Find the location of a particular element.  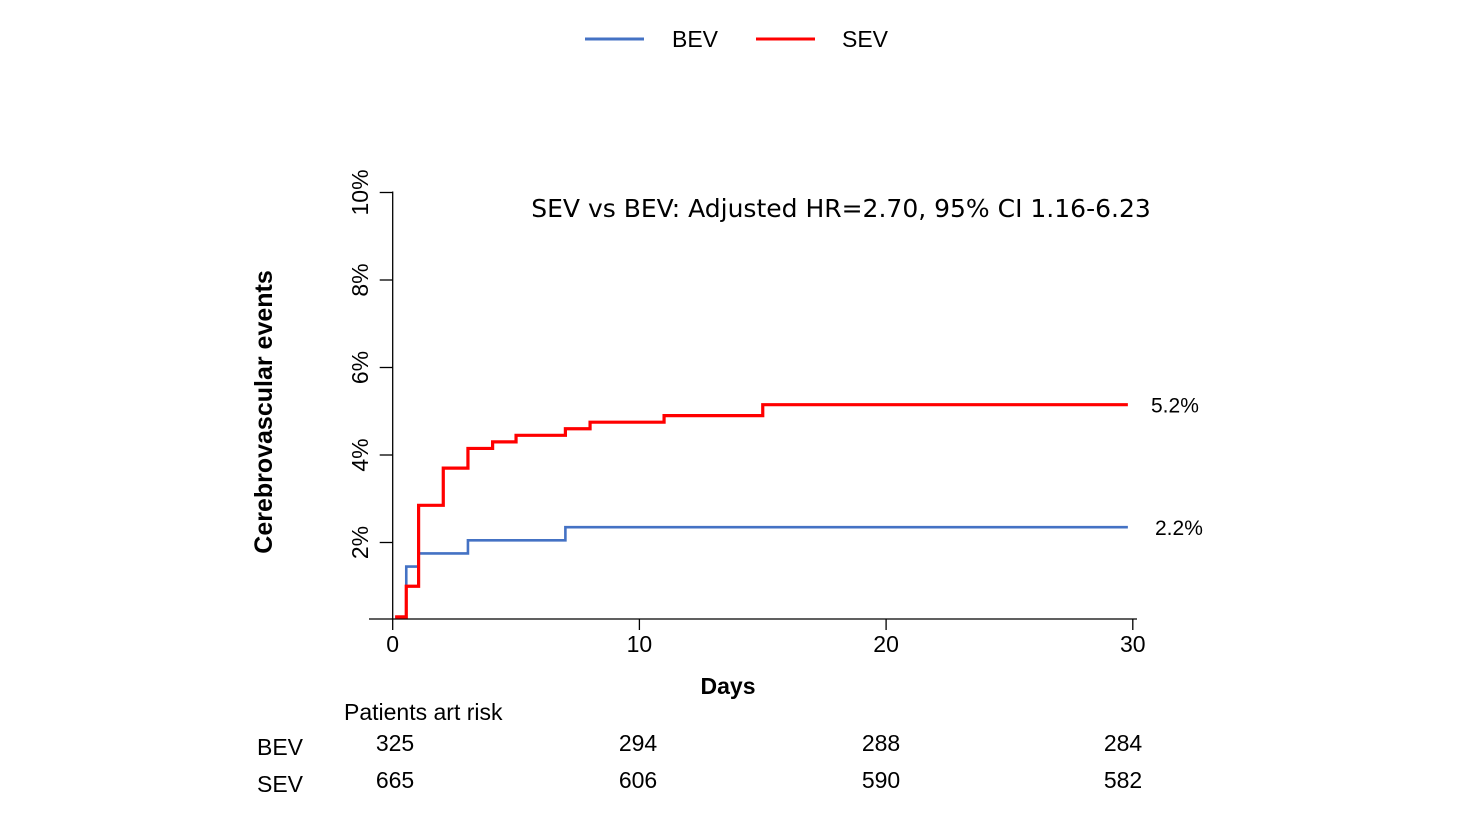

y-tick-label: 4% is located at coordinates (360, 454).